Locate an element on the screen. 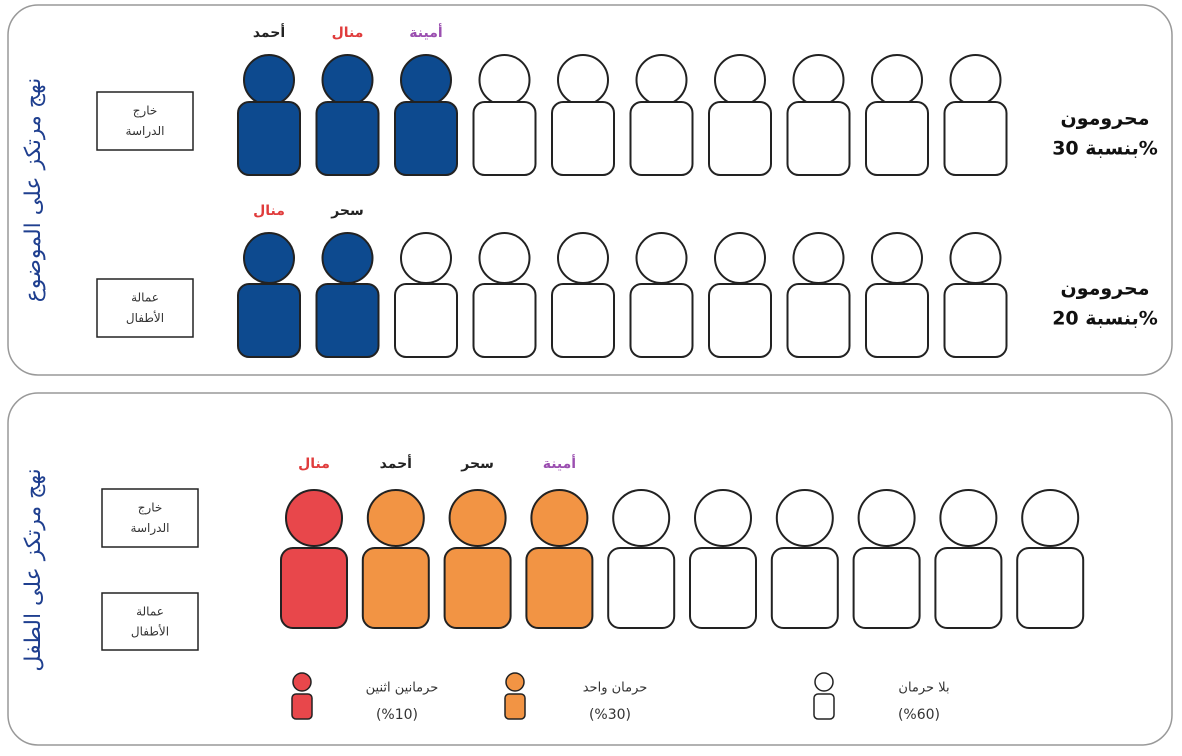 The width and height of the screenshot is (1182, 756). legend-label: حرمان واحد is located at coordinates (615, 688).